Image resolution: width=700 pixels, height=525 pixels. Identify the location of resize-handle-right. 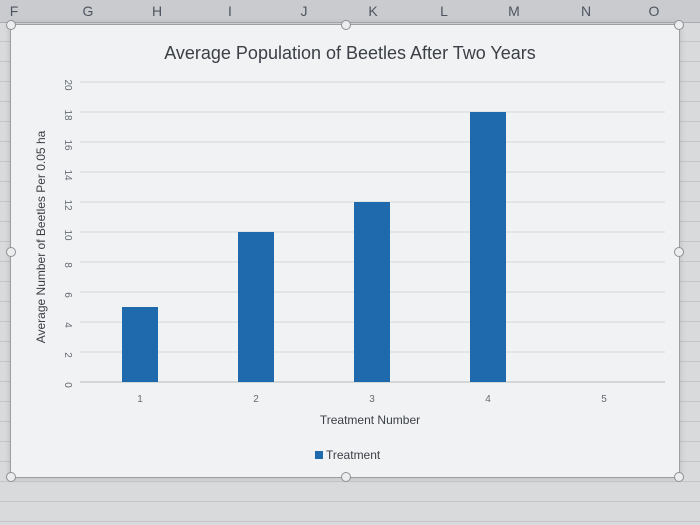
(679, 252).